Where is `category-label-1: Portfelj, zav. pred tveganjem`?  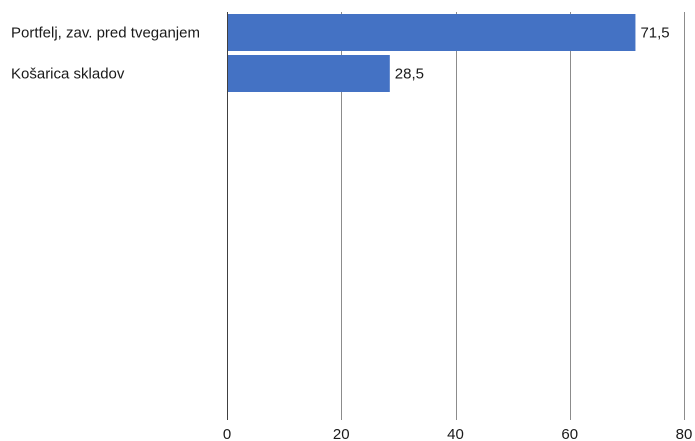 category-label-1: Portfelj, zav. pred tveganjem is located at coordinates (105, 33).